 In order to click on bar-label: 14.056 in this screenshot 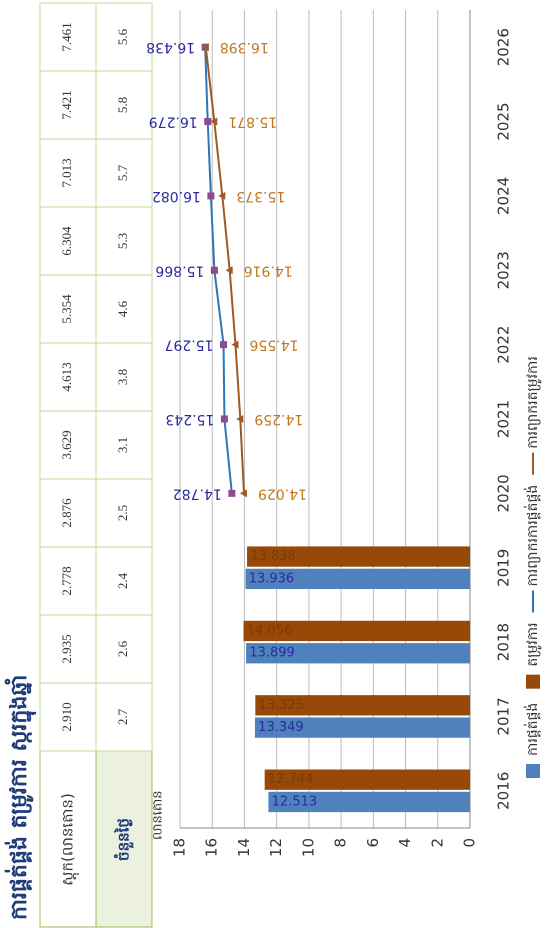, I will do `click(270, 630)`.